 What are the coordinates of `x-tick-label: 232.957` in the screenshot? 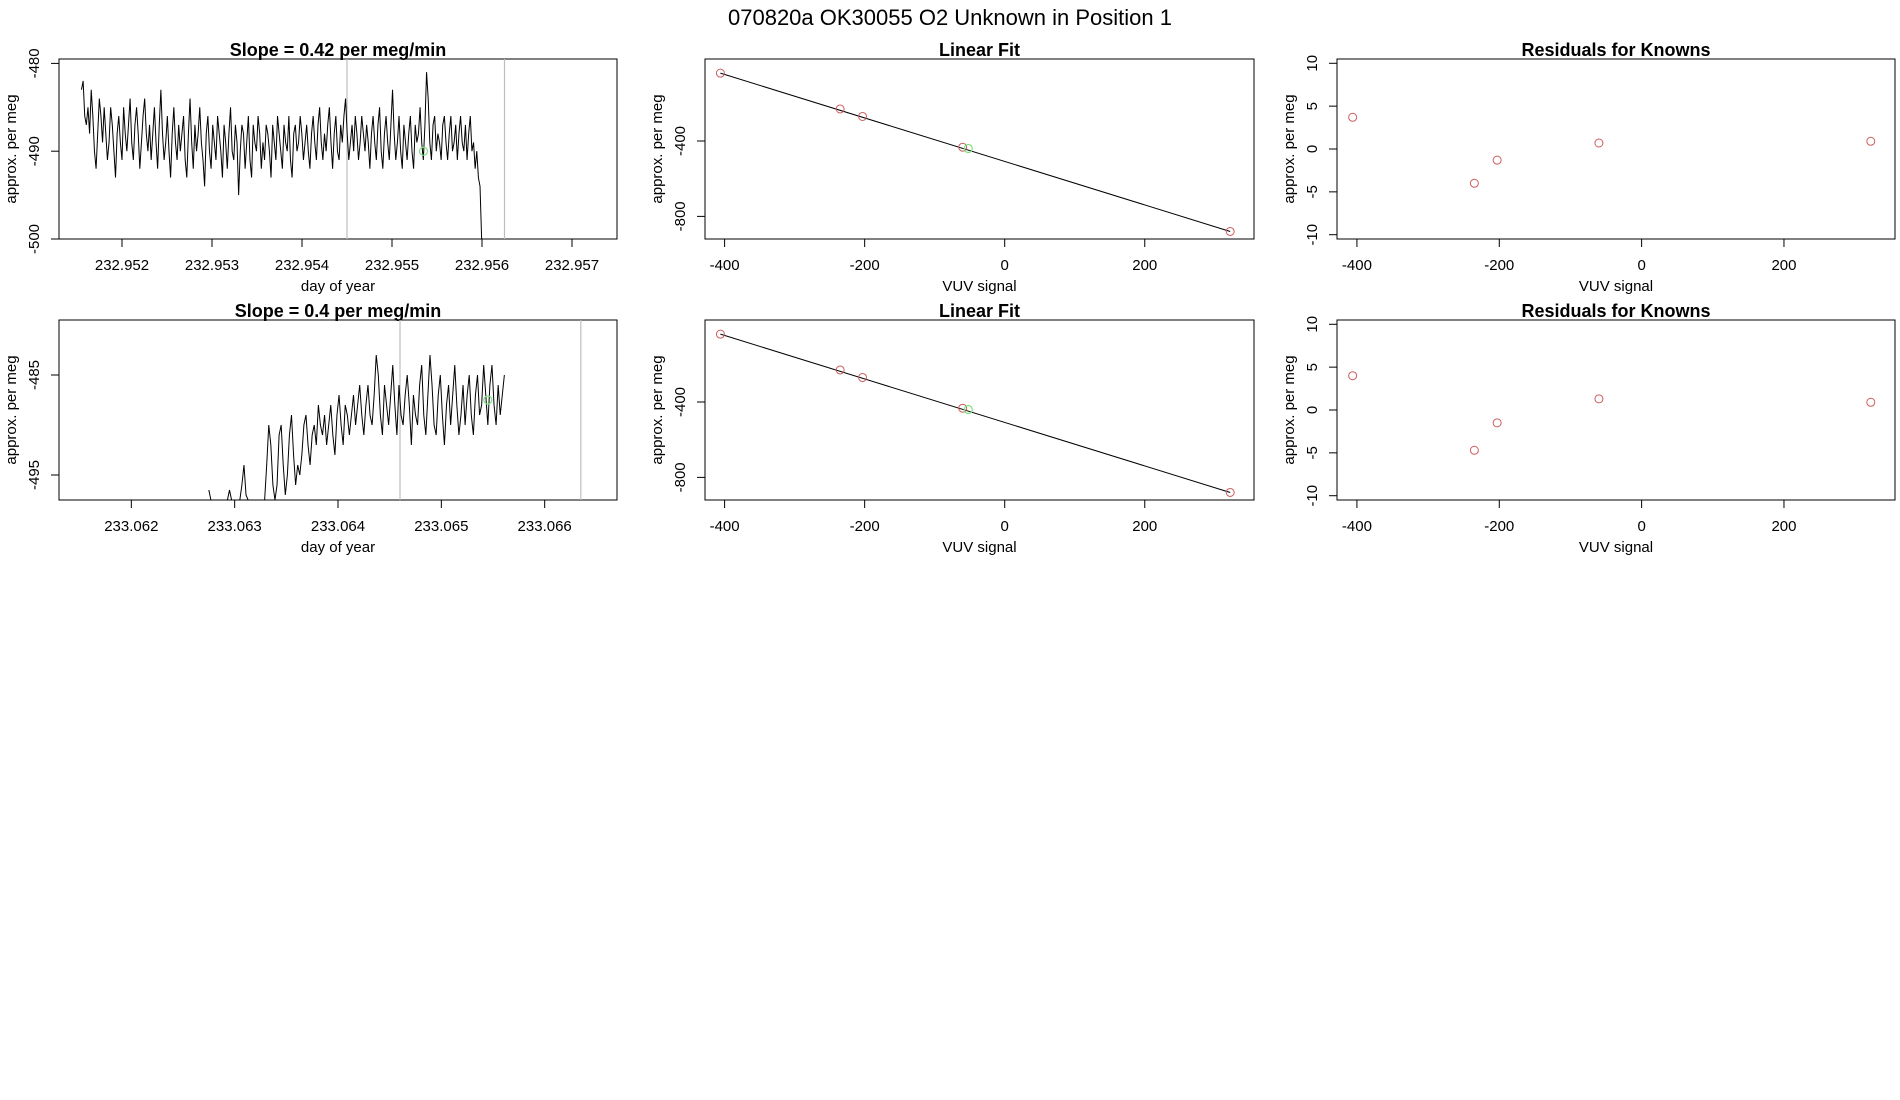 It's located at (572, 265).